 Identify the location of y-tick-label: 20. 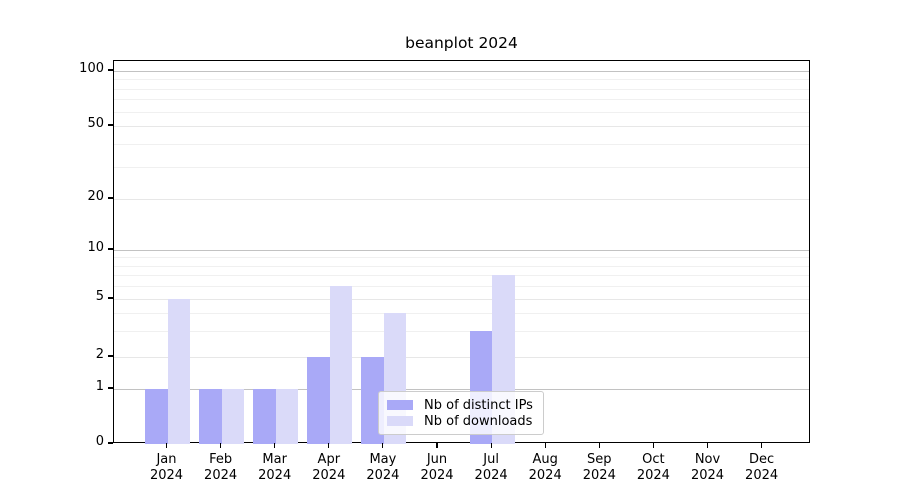
(95, 196).